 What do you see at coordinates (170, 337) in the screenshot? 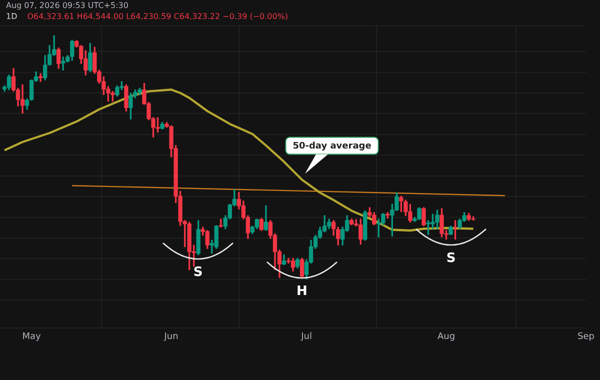
I see `x-tick-label: Jun` at bounding box center [170, 337].